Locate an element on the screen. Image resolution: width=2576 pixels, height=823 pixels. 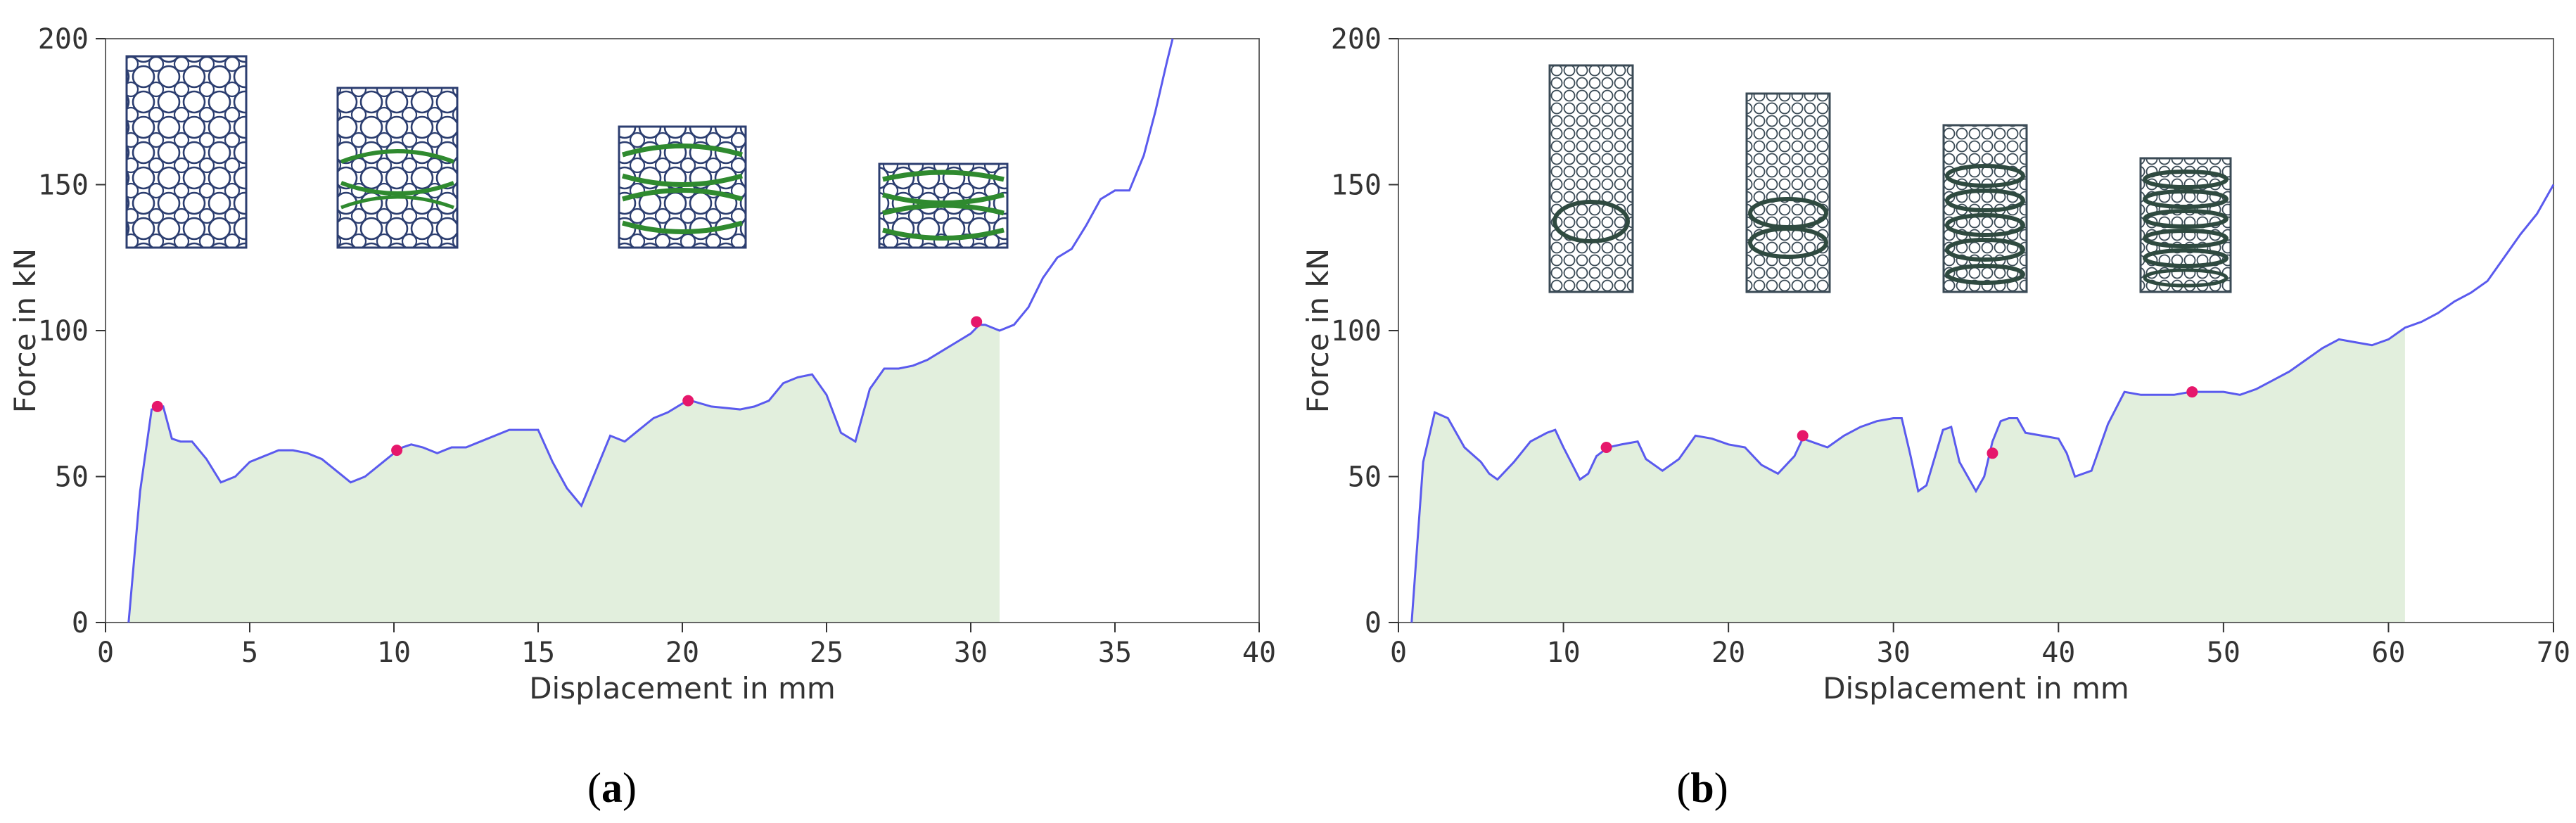
lattice-insets-b is located at coordinates (1890, 178).